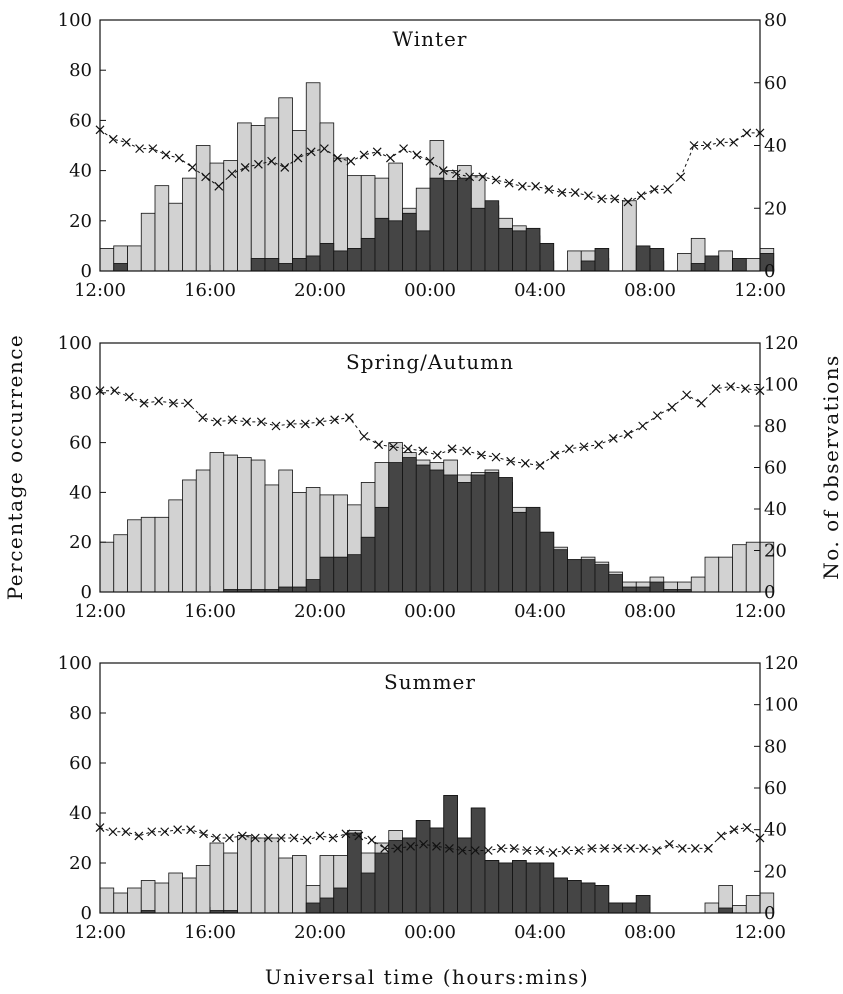 The width and height of the screenshot is (843, 994). What do you see at coordinates (775, 20) in the screenshot?
I see `y2-tick-label: 80` at bounding box center [775, 20].